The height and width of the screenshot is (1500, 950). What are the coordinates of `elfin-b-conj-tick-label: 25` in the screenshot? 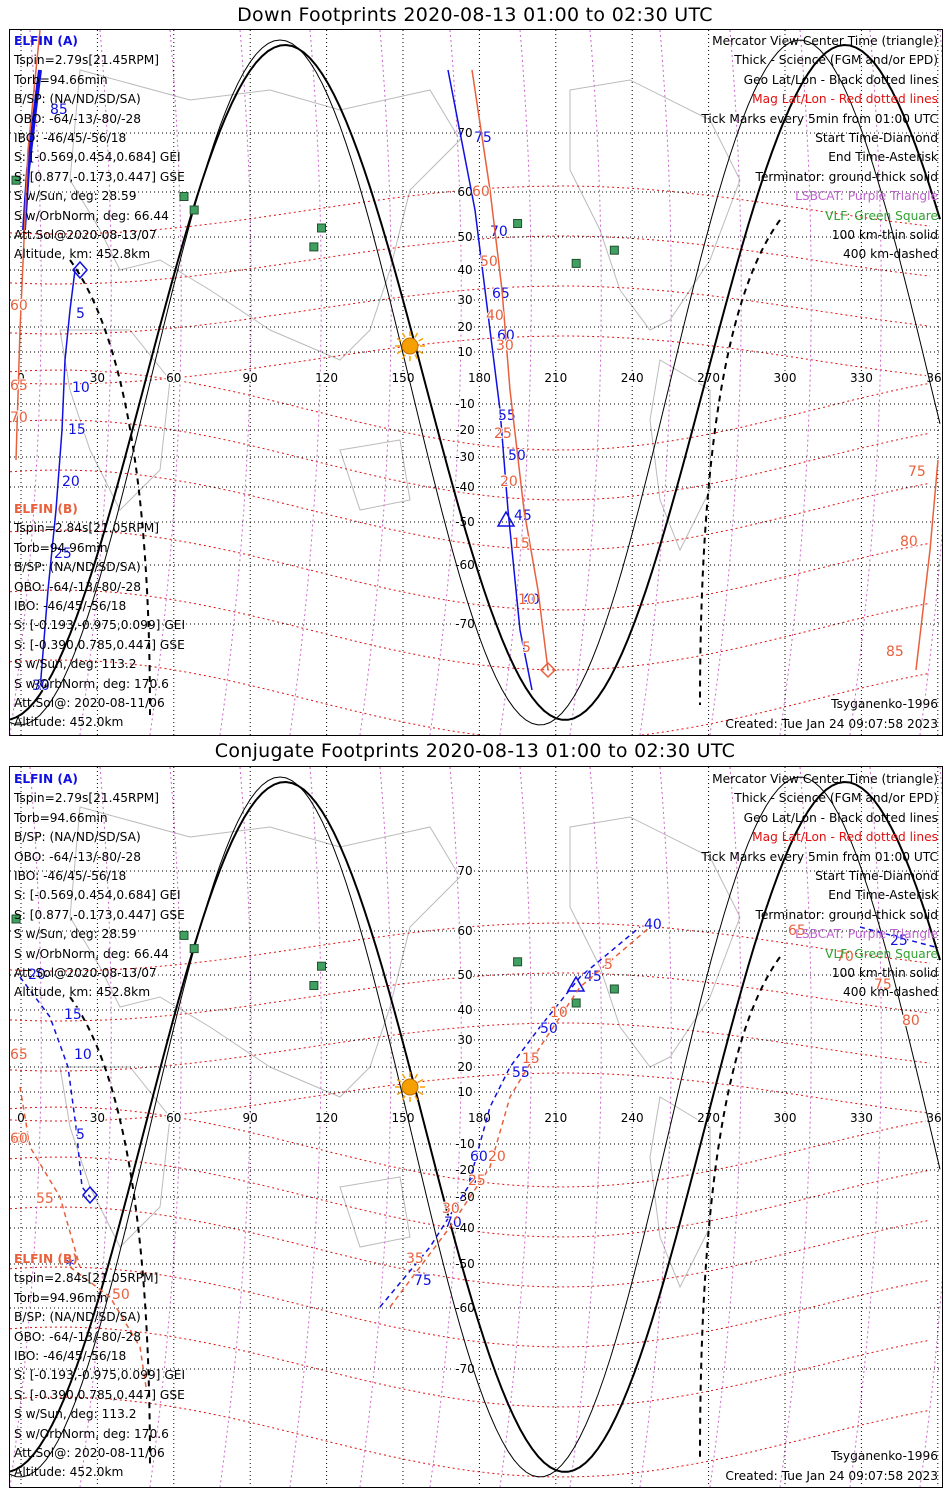 It's located at (477, 1181).